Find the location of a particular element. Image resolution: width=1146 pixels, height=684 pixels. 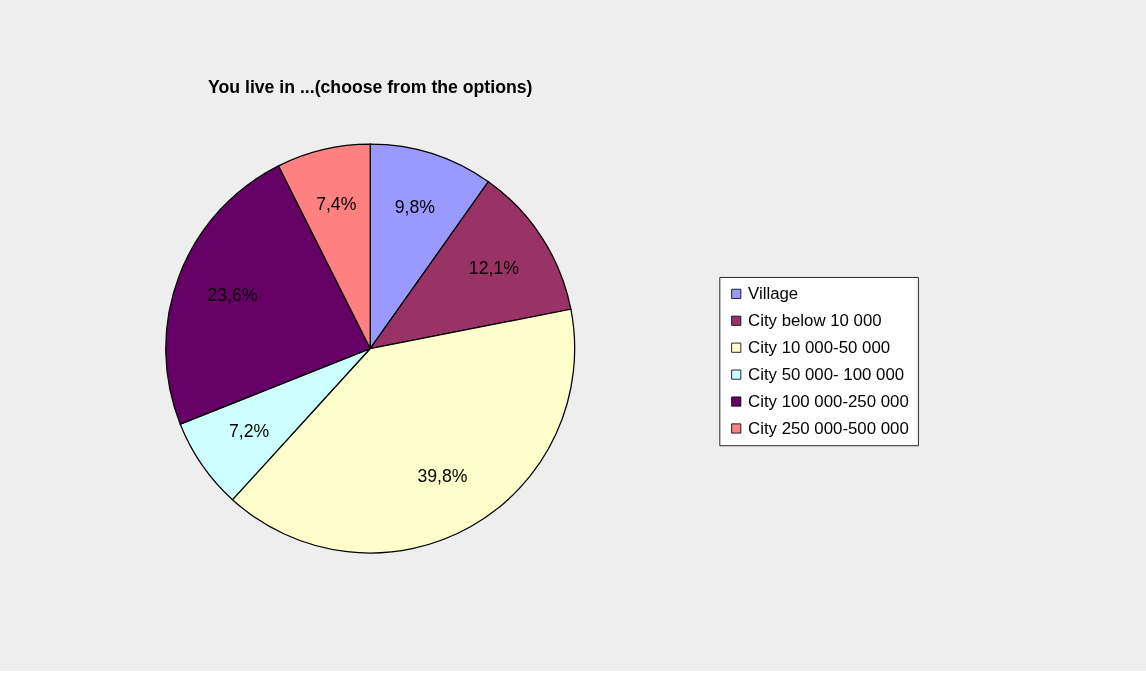

data-label: 7,4% is located at coordinates (336, 204).